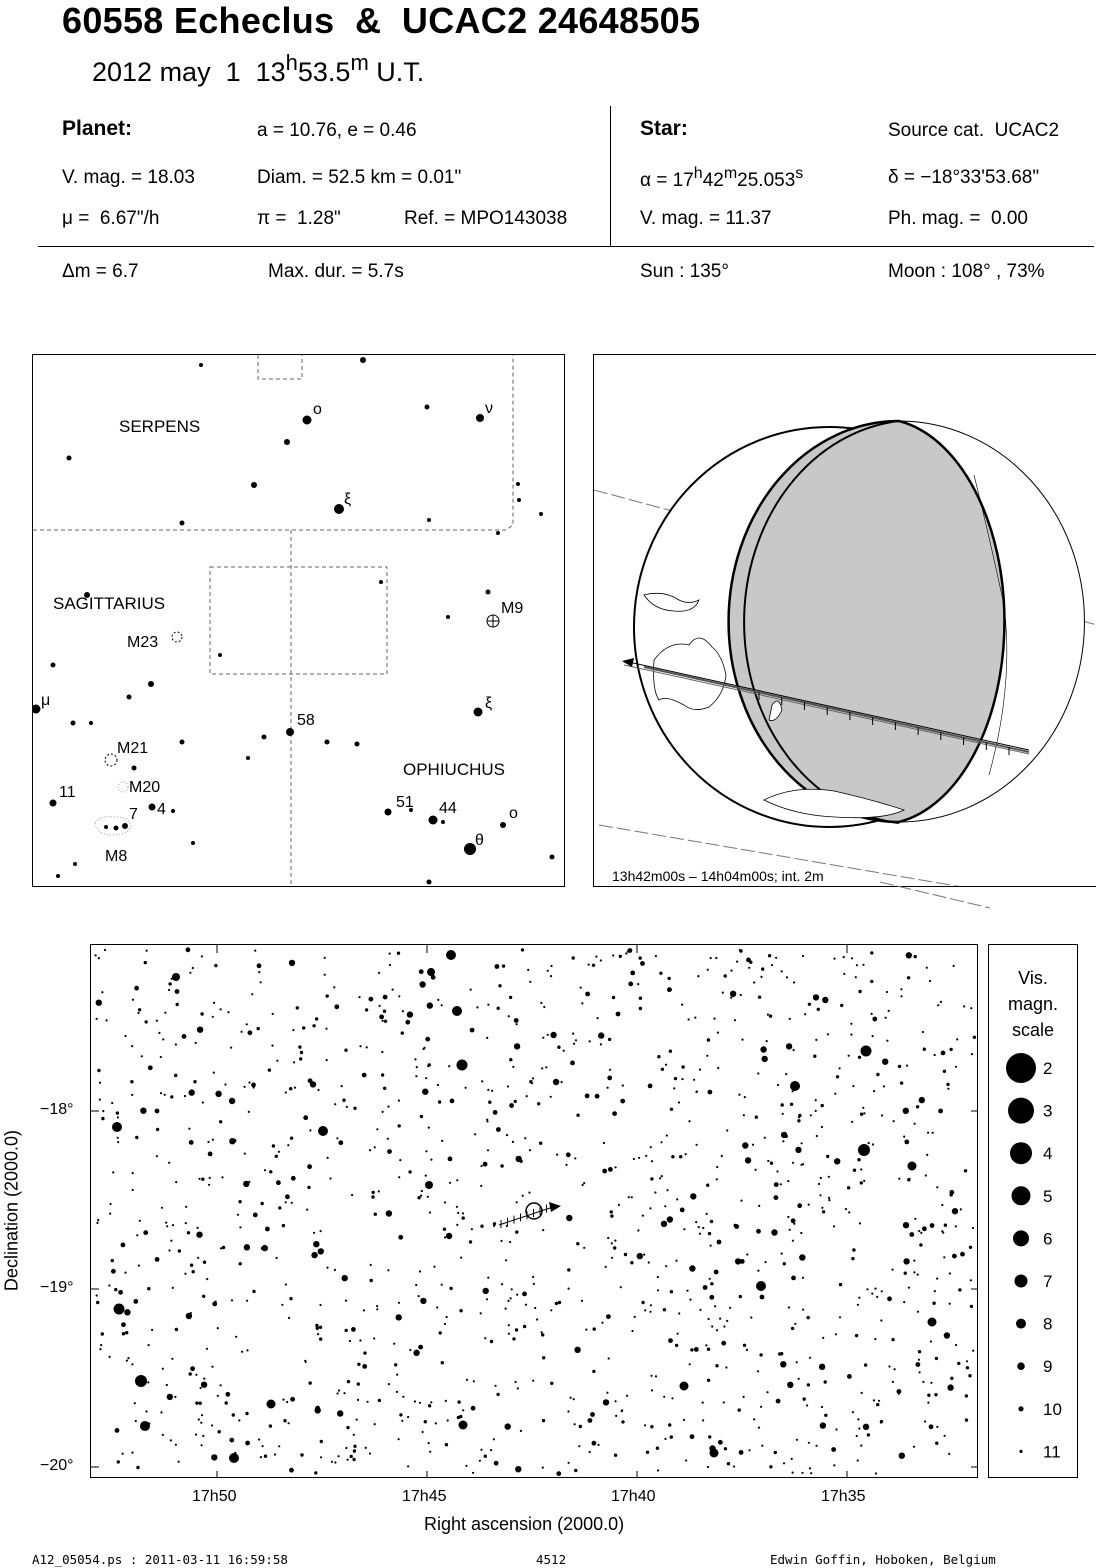  Describe the element at coordinates (347, 499) in the screenshot. I see `star-label: ξ` at that location.